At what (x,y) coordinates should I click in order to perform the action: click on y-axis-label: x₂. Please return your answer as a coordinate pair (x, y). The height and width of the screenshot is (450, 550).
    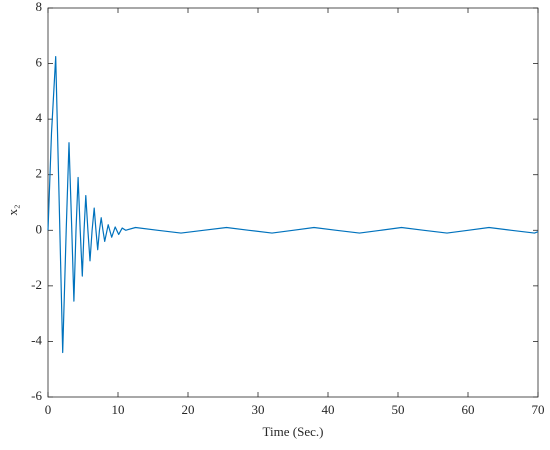
    Looking at the image, I should click on (12, 209).